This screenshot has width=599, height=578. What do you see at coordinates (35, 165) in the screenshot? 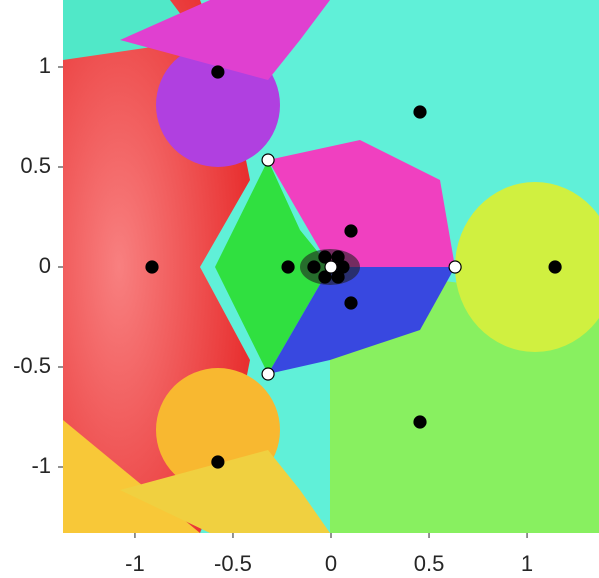
I see `y-tick-label: 0.5` at bounding box center [35, 165].